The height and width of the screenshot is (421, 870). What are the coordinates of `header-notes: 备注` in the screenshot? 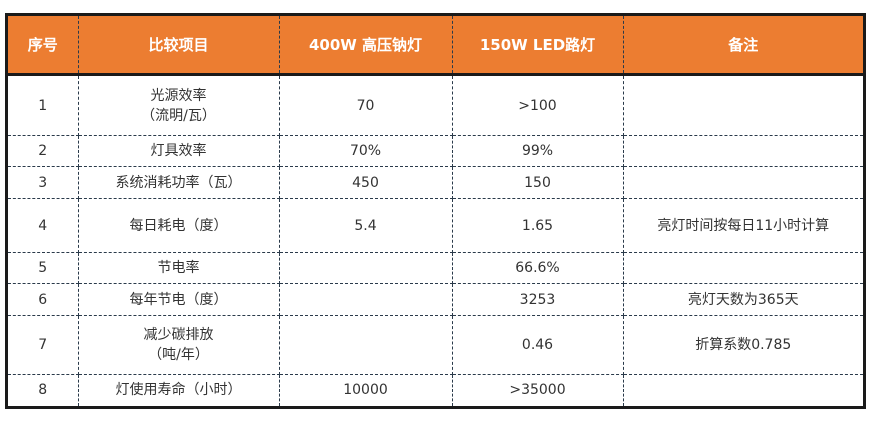 It's located at (743, 46).